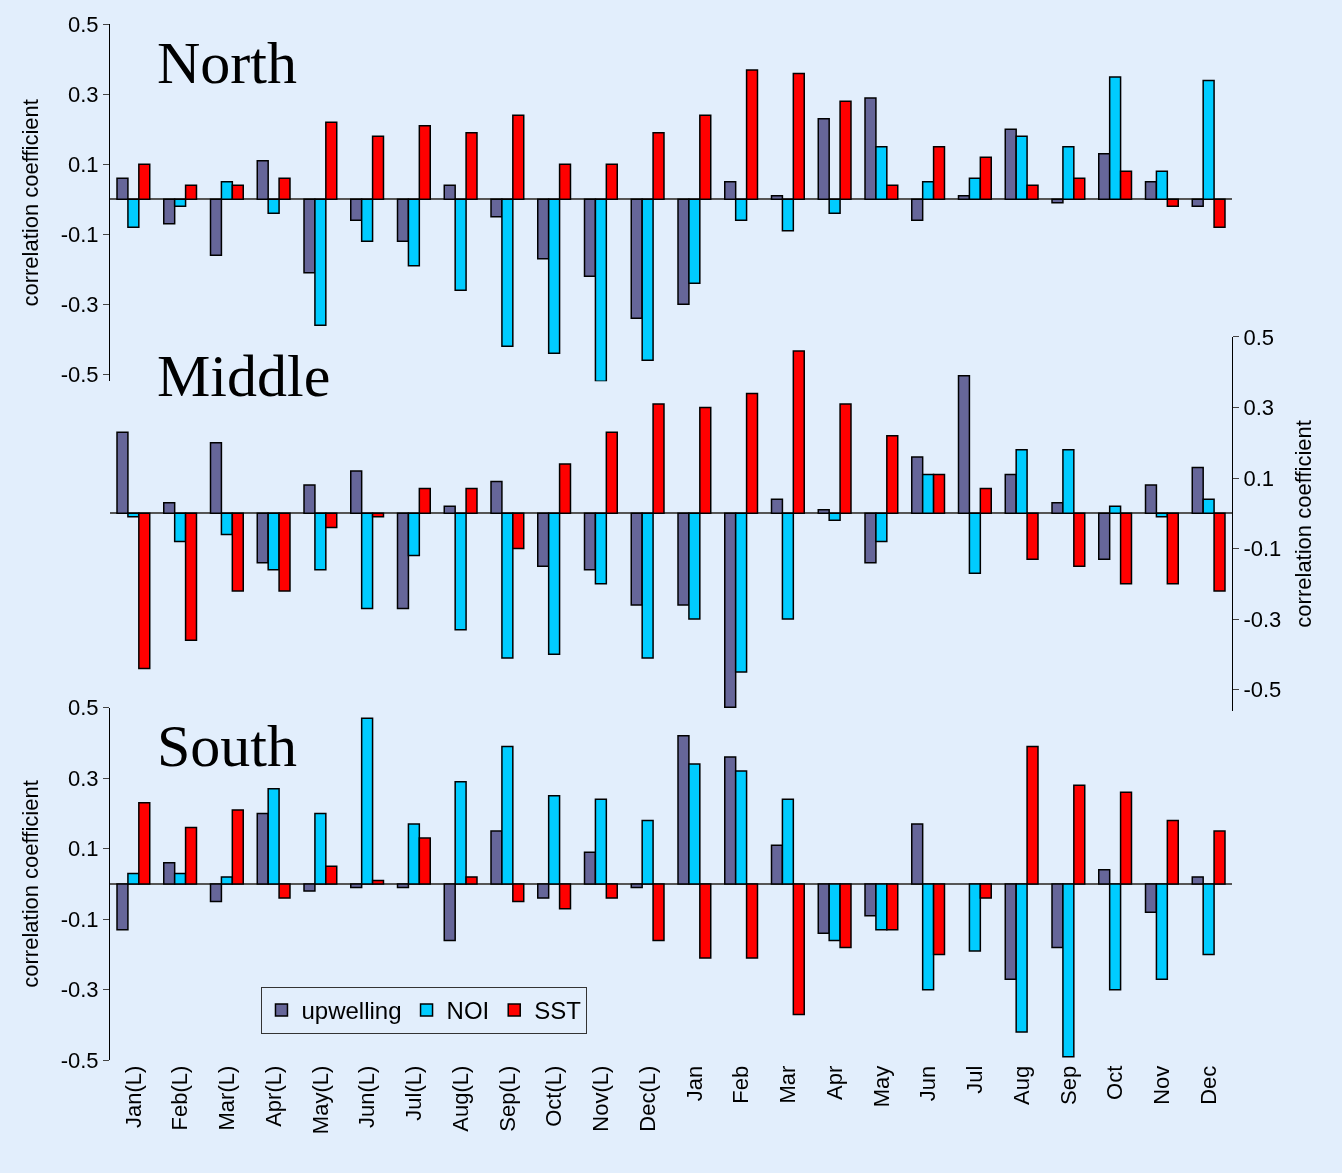 The height and width of the screenshot is (1173, 1342). I want to click on y2-tick-label: -0.1, so click(1262, 549).